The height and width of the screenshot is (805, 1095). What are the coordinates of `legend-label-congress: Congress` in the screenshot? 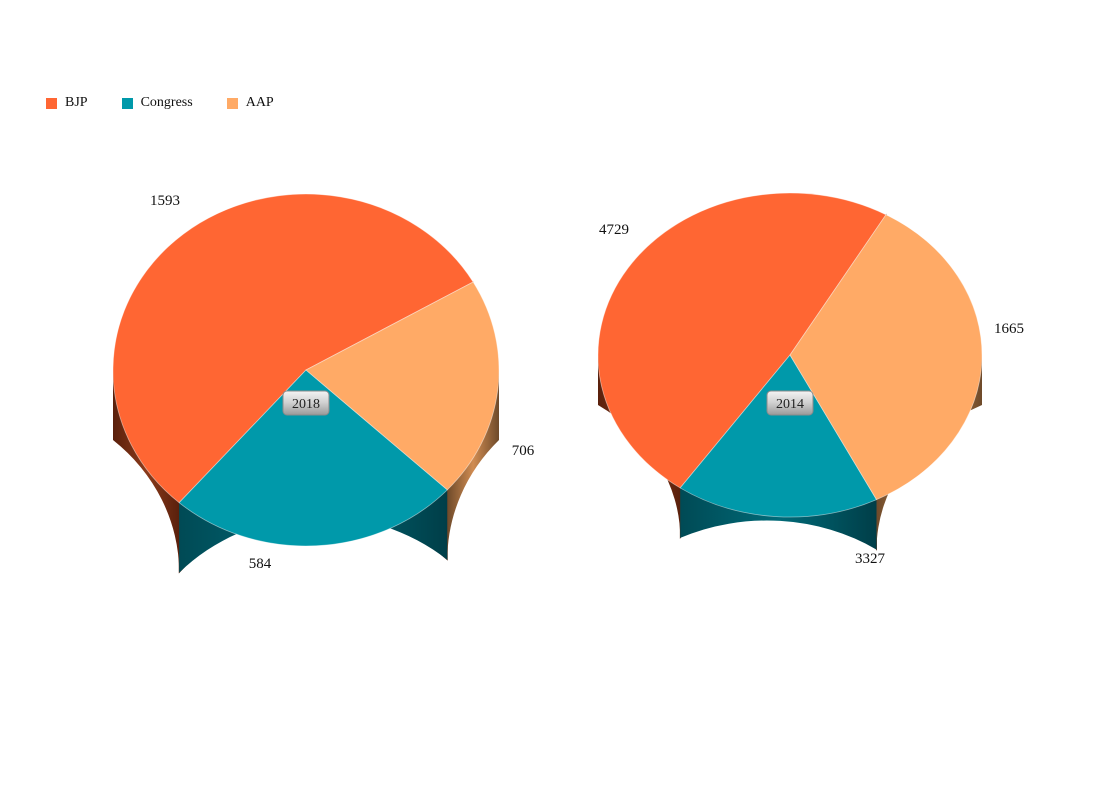 It's located at (166, 102).